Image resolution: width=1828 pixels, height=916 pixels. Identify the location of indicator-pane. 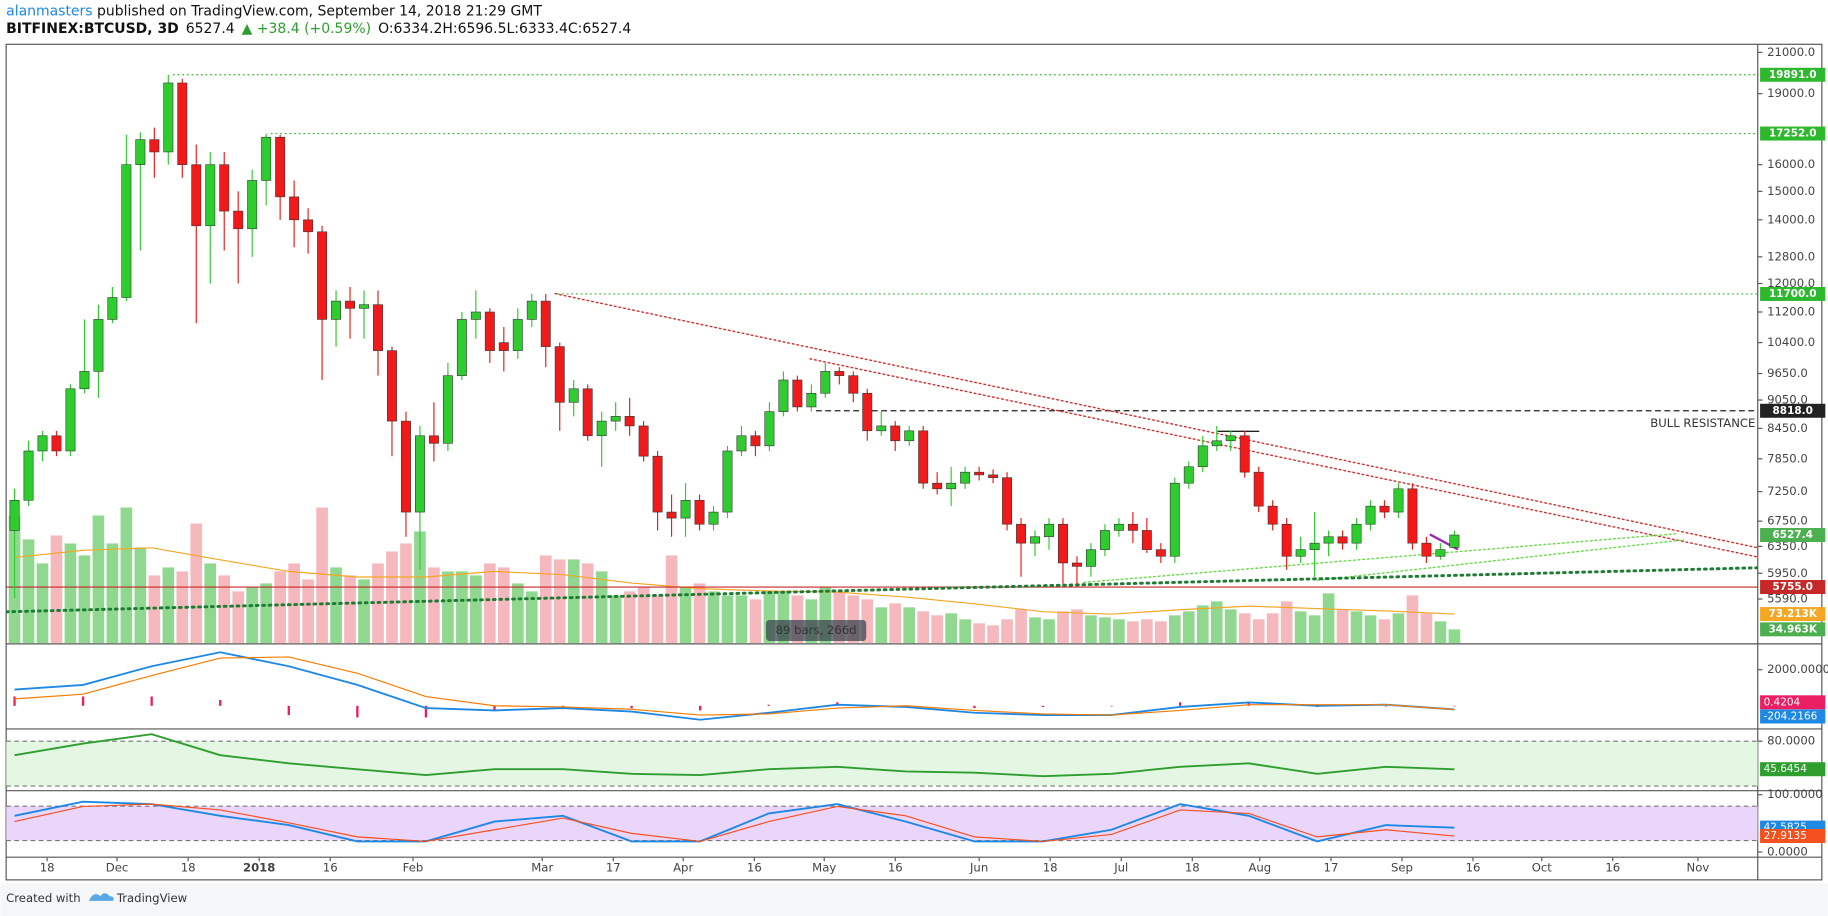
(882, 760).